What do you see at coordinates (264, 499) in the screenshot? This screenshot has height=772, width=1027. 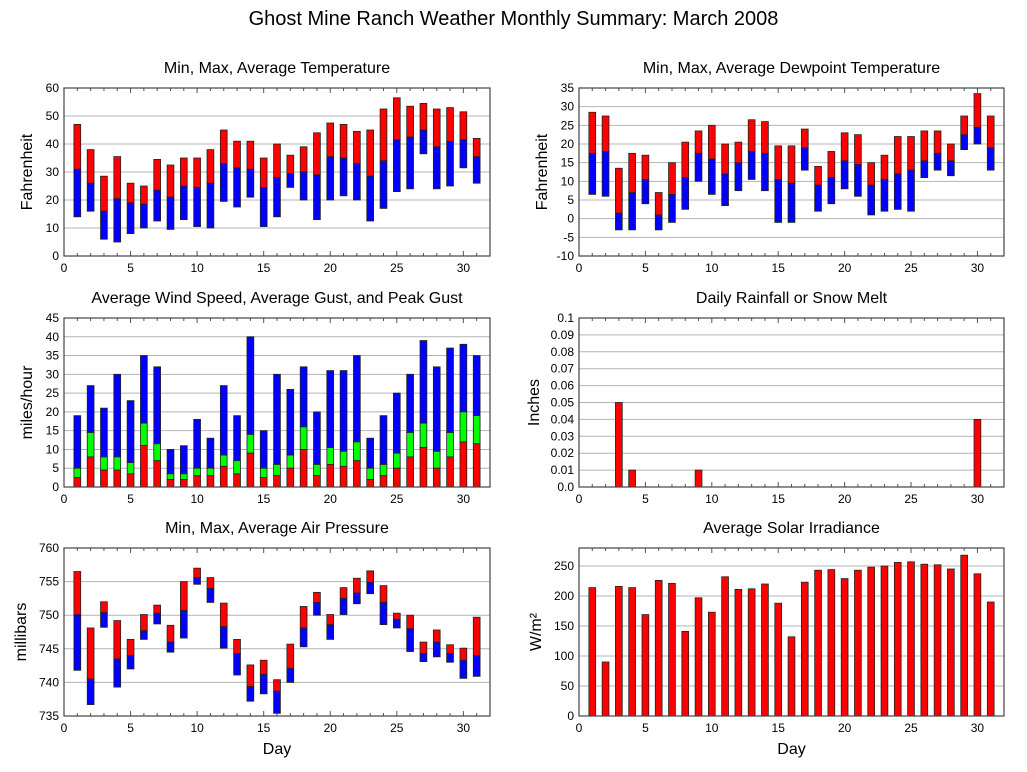 I see `x-tick-label: 15` at bounding box center [264, 499].